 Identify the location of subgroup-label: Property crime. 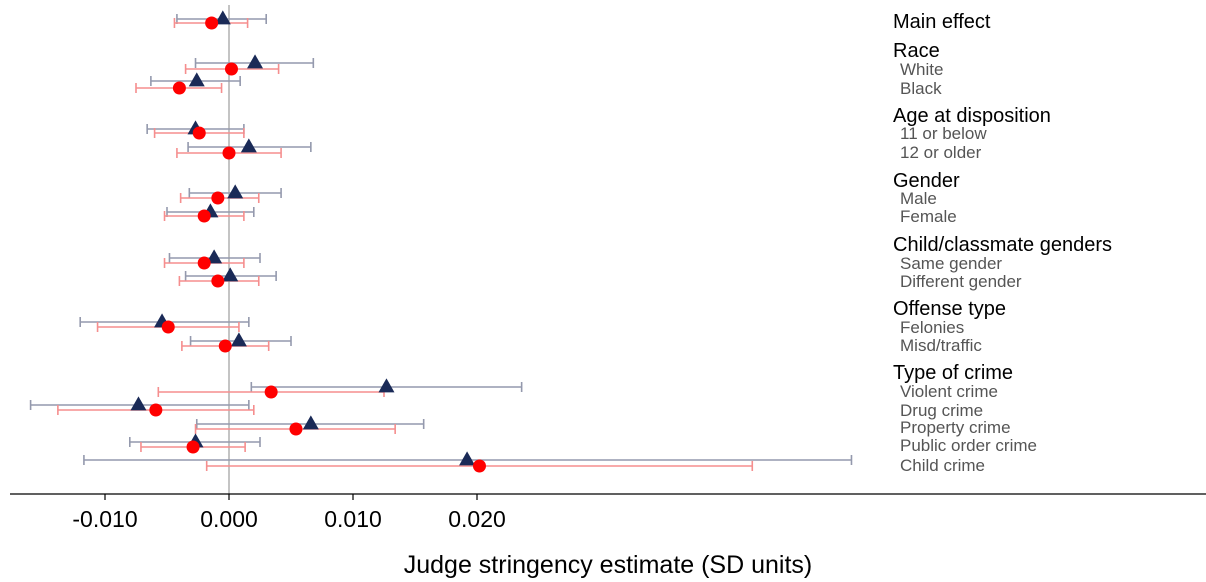
(955, 427).